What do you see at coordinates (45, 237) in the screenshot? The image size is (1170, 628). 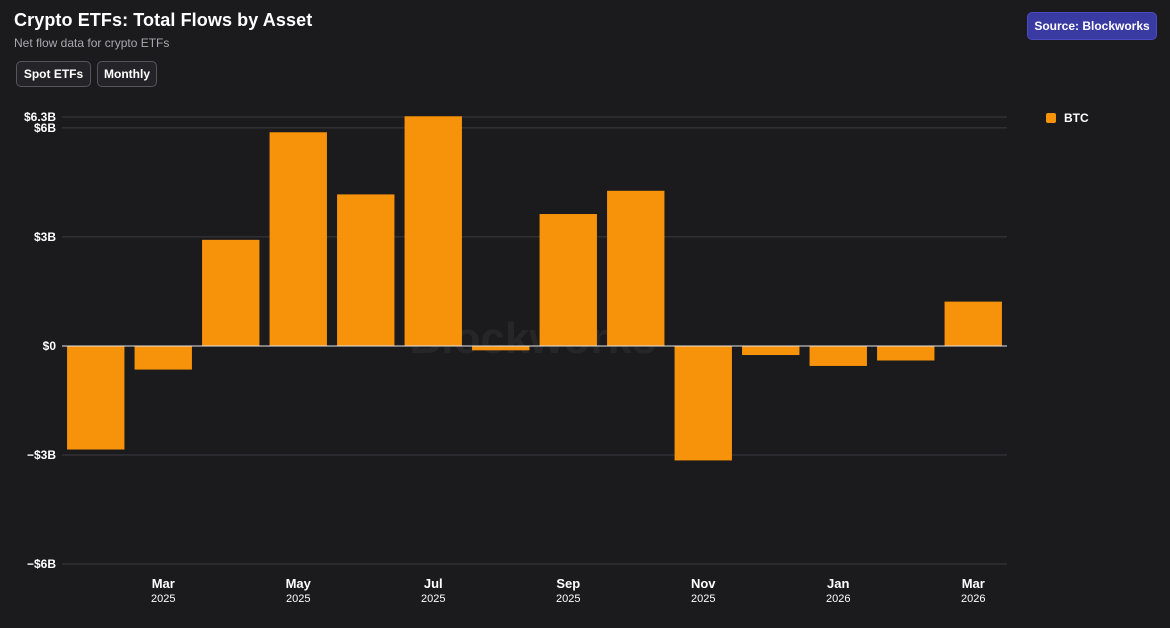 I see `y-tick-label: $3B` at bounding box center [45, 237].